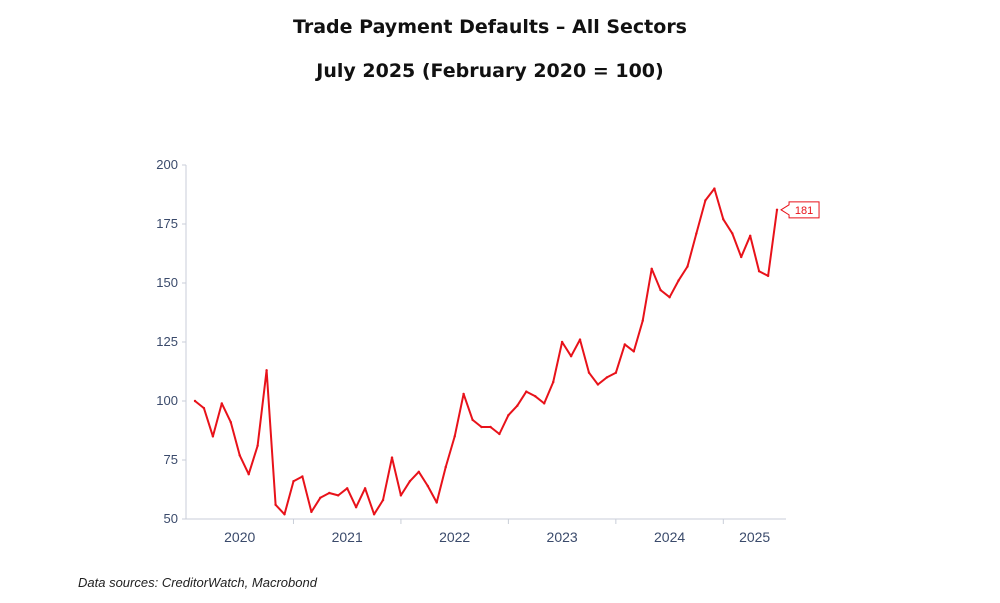  What do you see at coordinates (669, 537) in the screenshot?
I see `x-tick-label: 2024` at bounding box center [669, 537].